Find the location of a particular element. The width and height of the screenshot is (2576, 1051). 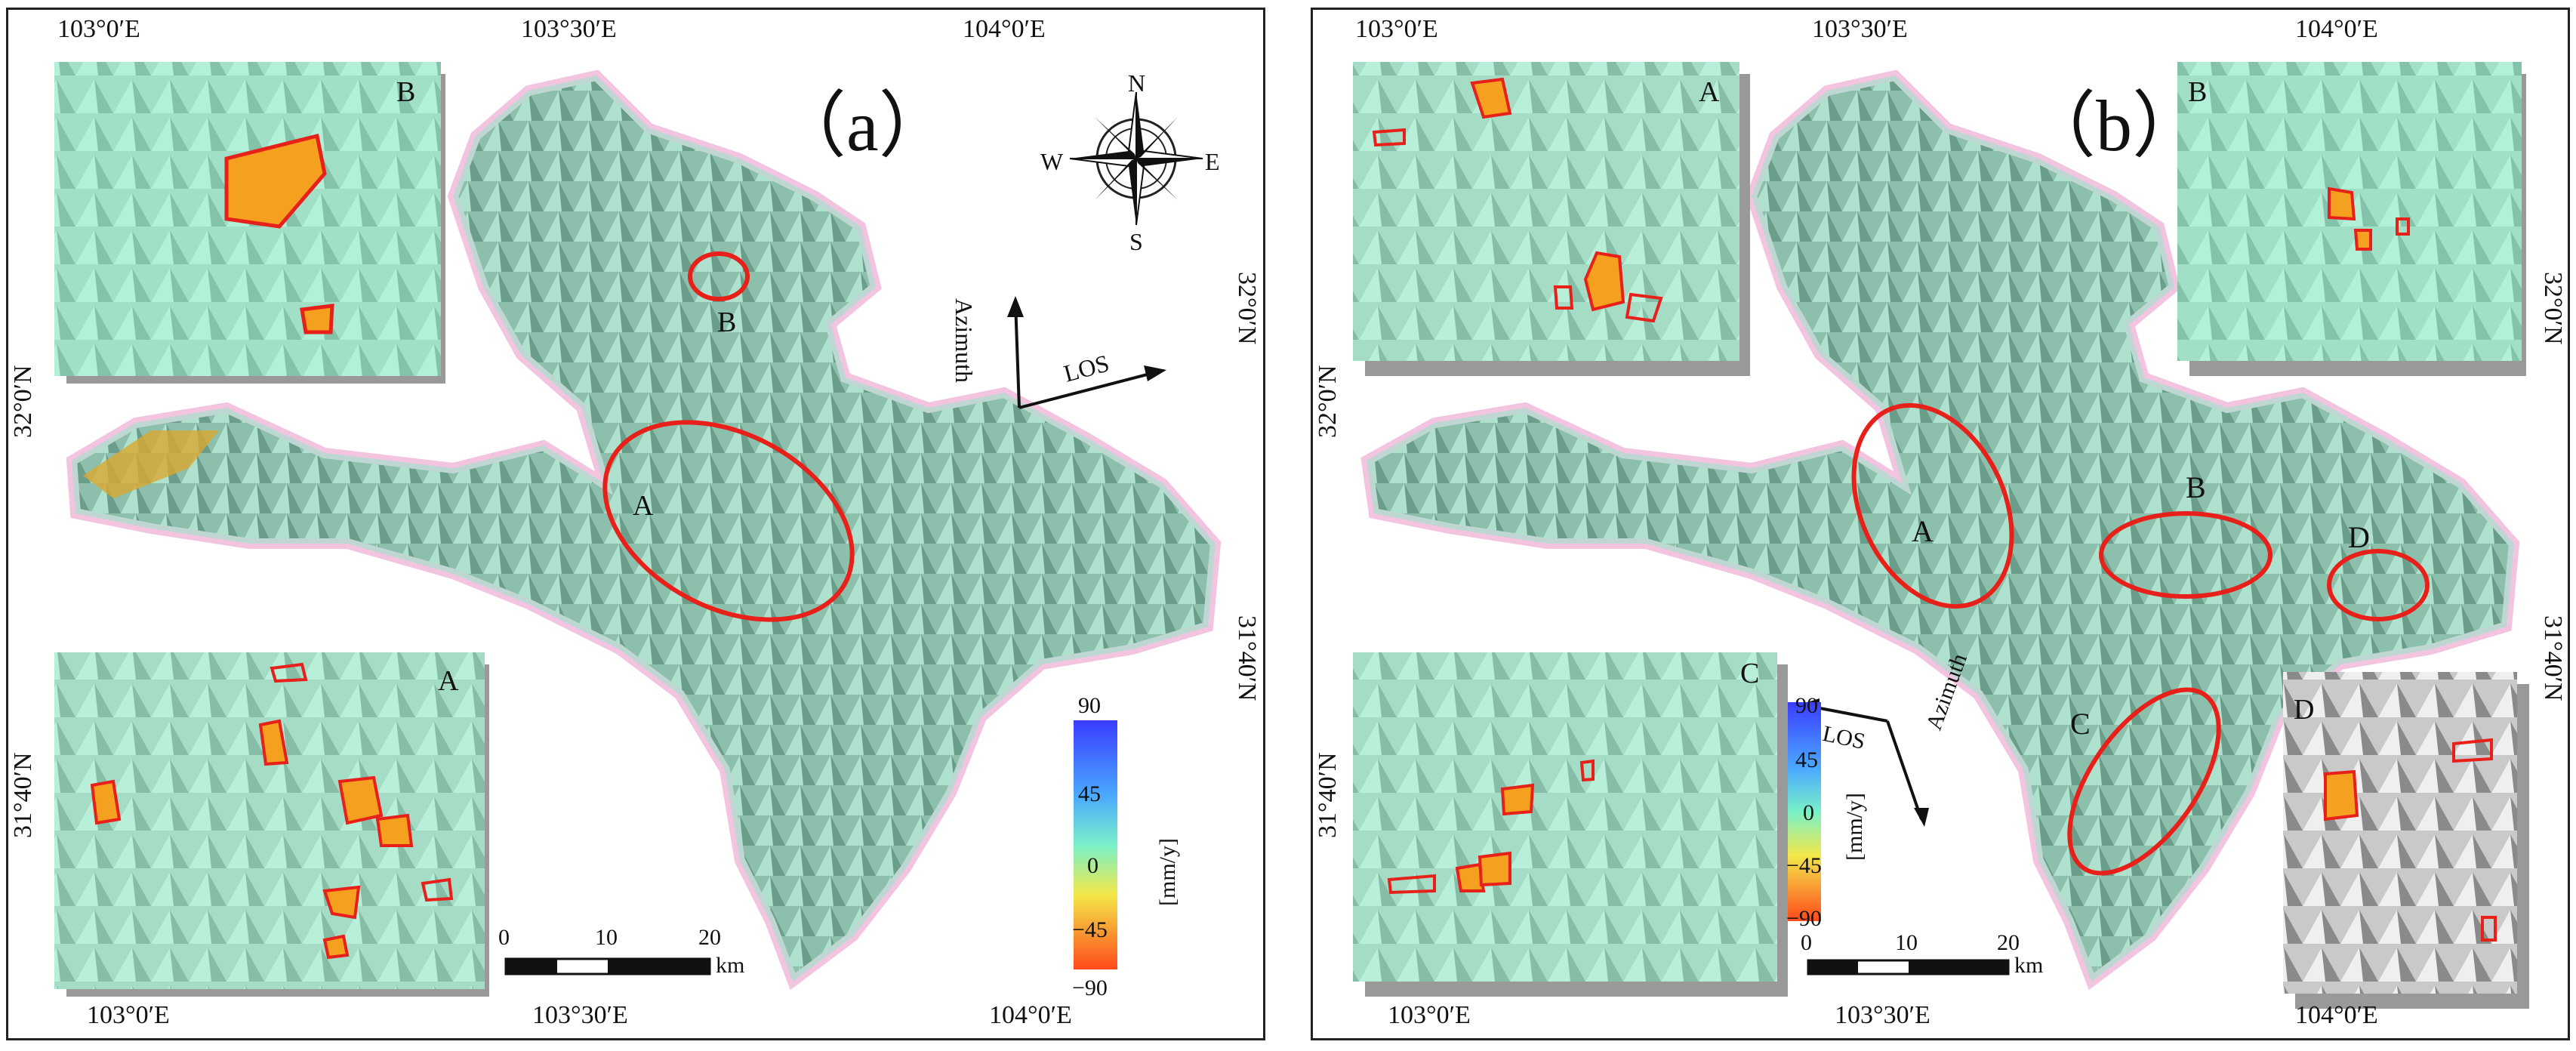

colorbar-b is located at coordinates (1804, 811).